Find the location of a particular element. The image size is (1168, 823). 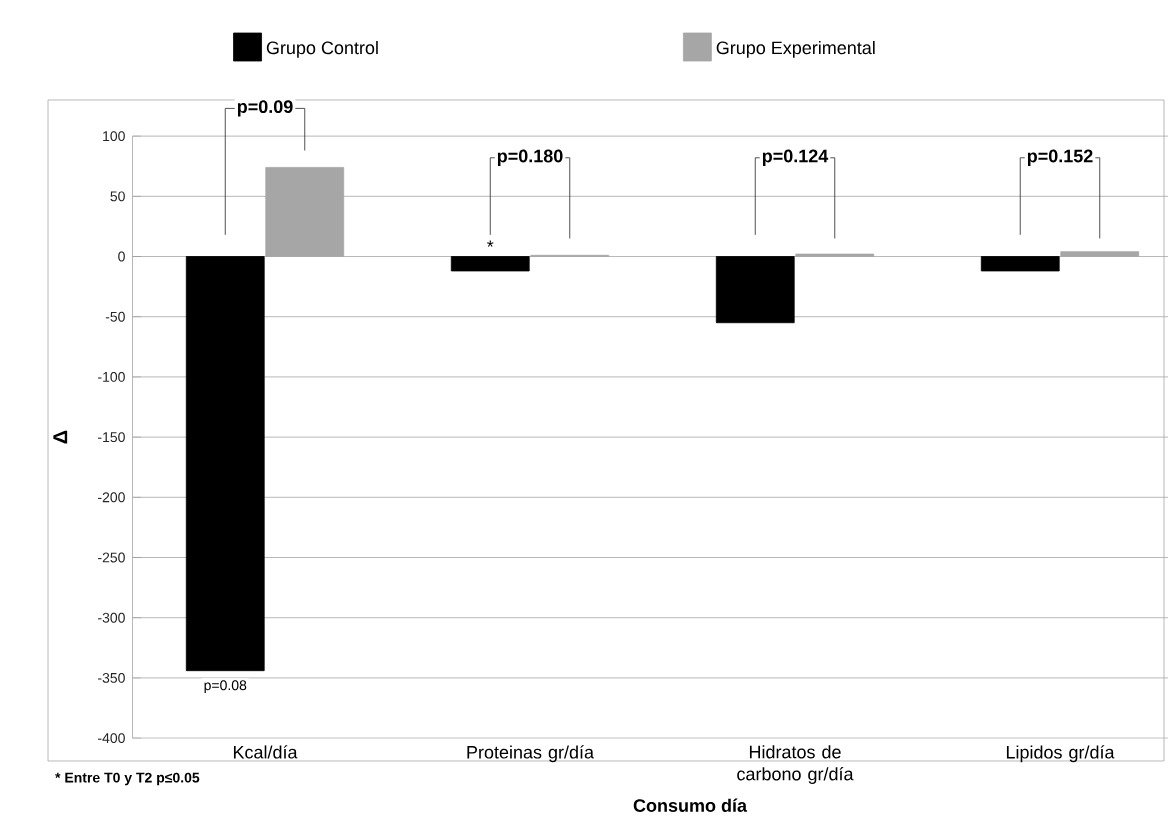

y-tick-label: -400 is located at coordinates (111, 738).